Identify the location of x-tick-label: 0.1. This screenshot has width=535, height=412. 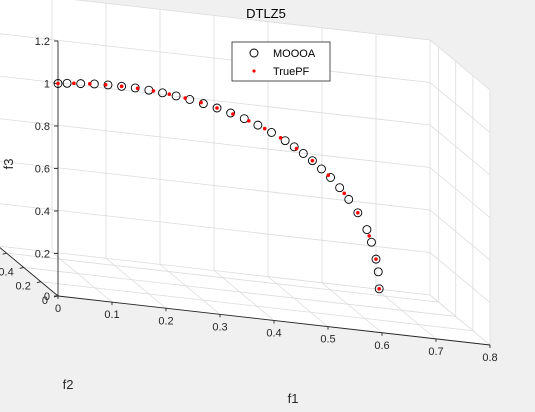
(111, 315).